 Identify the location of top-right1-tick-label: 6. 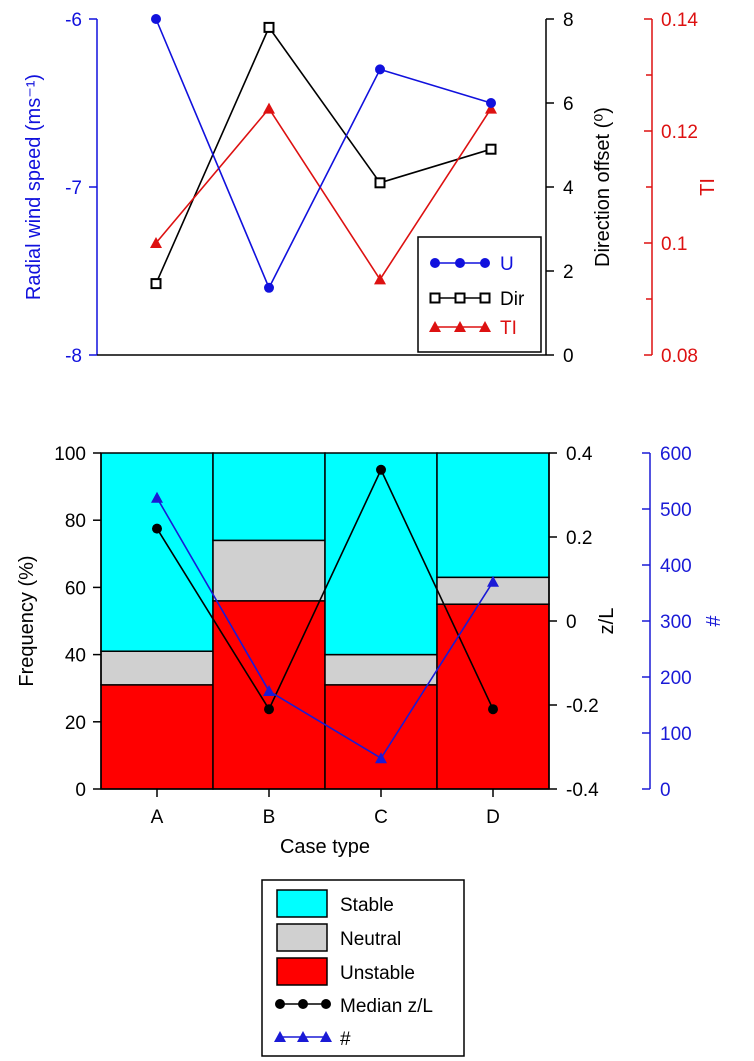
(568, 104).